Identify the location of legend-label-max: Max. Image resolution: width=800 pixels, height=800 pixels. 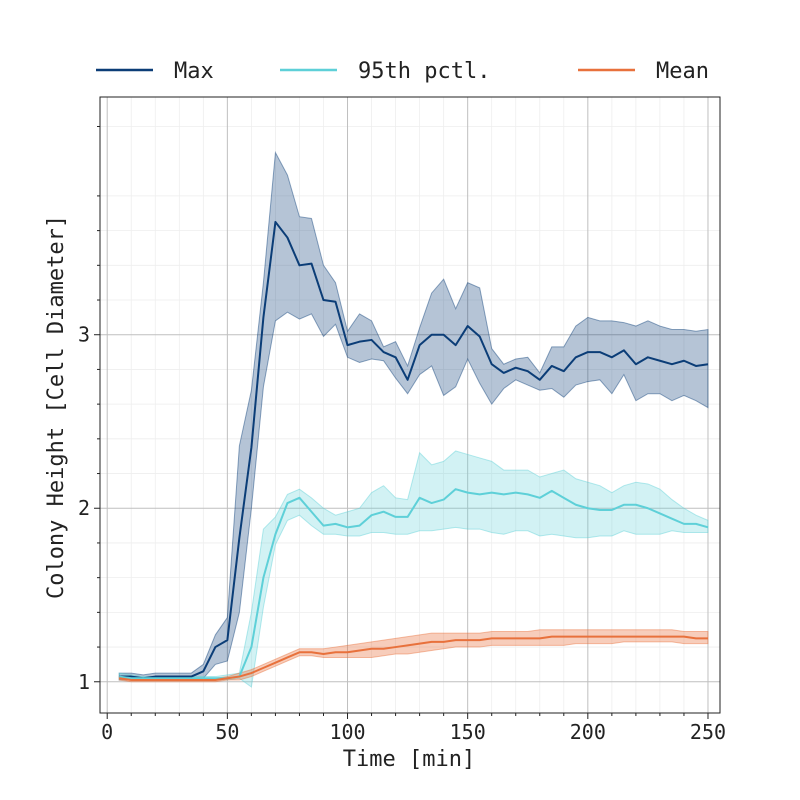
(194, 71).